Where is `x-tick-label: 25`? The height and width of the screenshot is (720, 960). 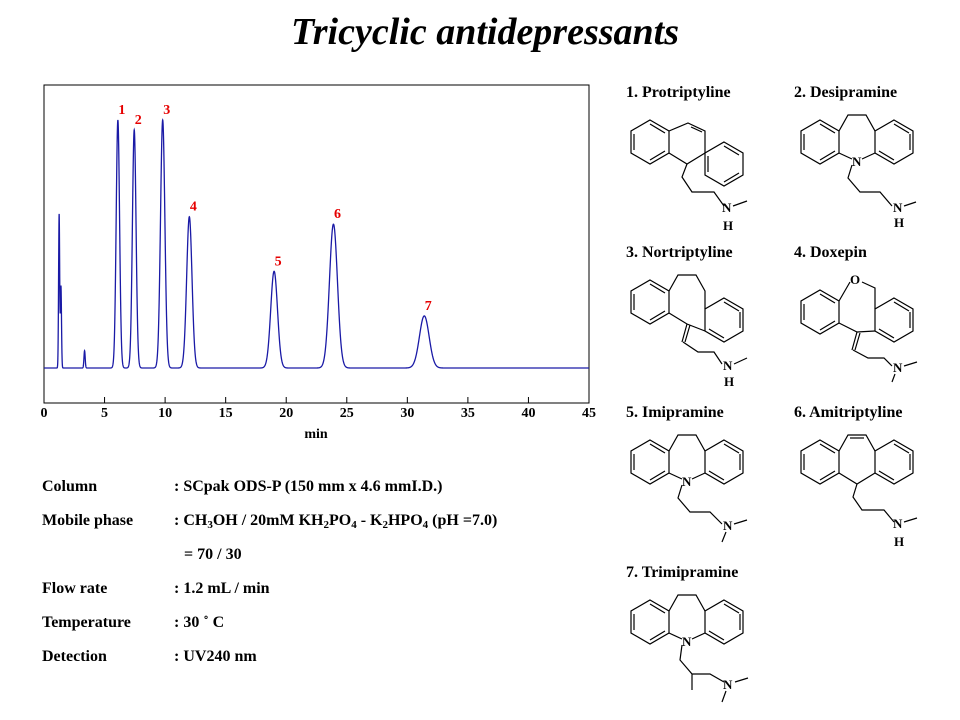 x-tick-label: 25 is located at coordinates (347, 413).